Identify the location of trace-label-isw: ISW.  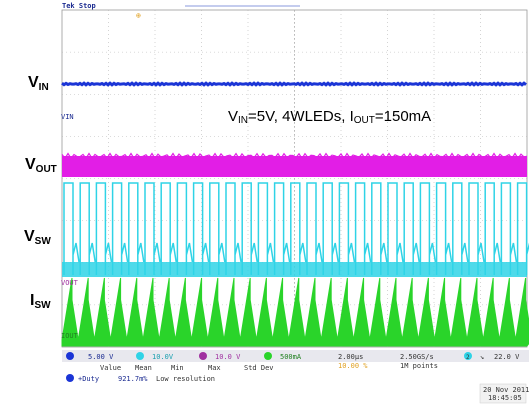
(40, 301).